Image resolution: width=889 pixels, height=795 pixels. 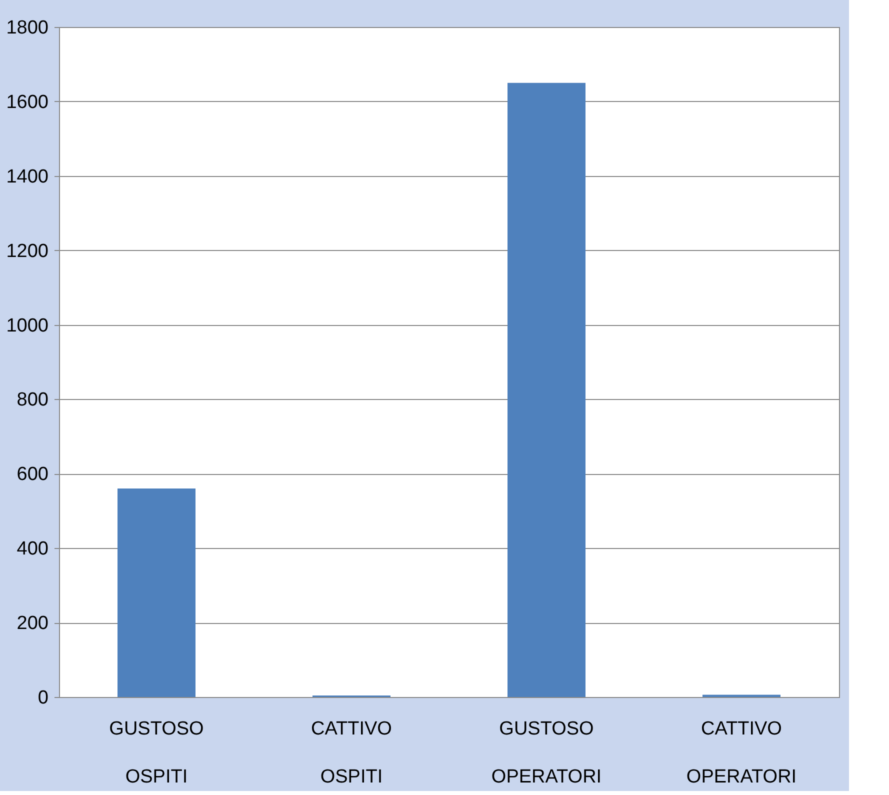 What do you see at coordinates (43, 698) in the screenshot?
I see `y-tick-label: 0` at bounding box center [43, 698].